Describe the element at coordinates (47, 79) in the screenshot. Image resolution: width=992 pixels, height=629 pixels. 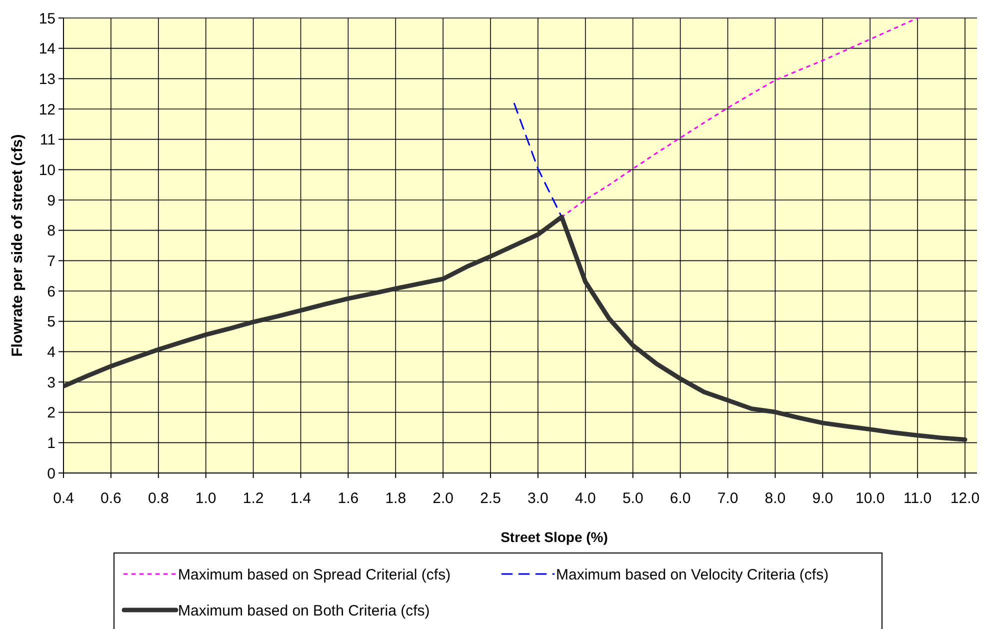
I see `y-tick-label: 13` at that location.